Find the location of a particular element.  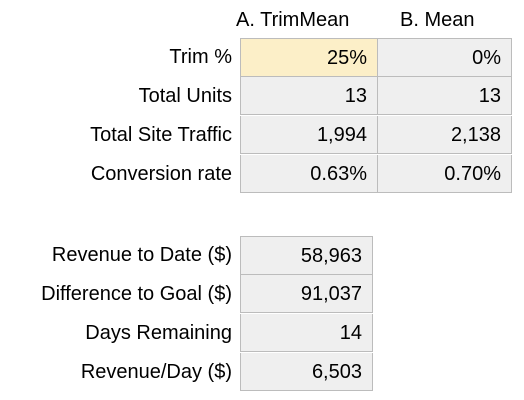

row-label-days-remaining: Days Remaining is located at coordinates (158, 333).